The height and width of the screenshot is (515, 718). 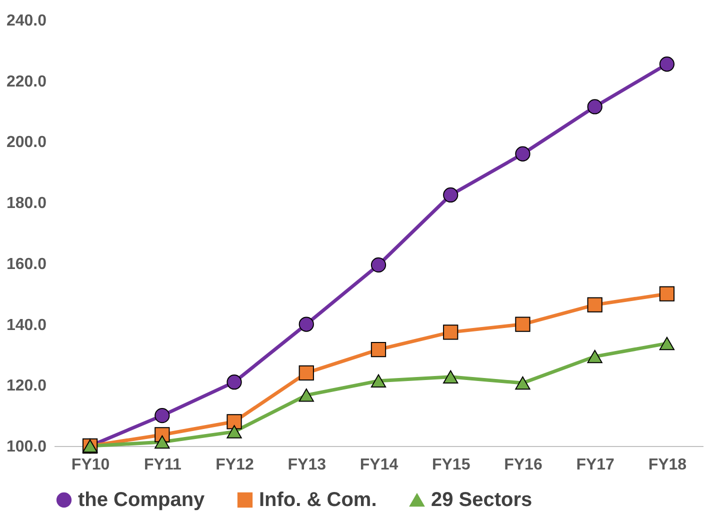 I want to click on x-tick-label: FY12, so click(x=235, y=465).